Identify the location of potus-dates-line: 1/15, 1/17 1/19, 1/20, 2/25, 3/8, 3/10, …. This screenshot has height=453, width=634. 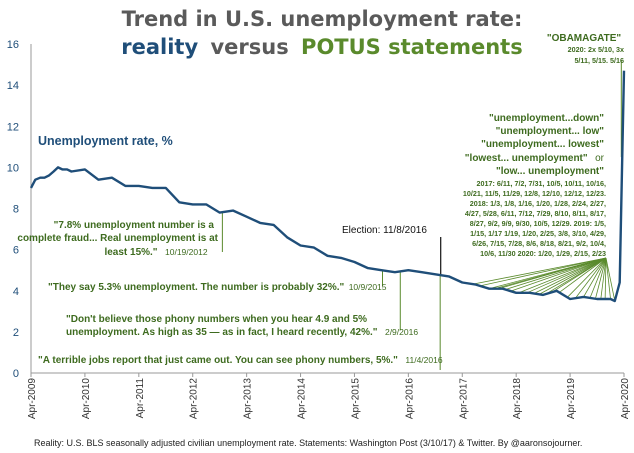
(538, 233).